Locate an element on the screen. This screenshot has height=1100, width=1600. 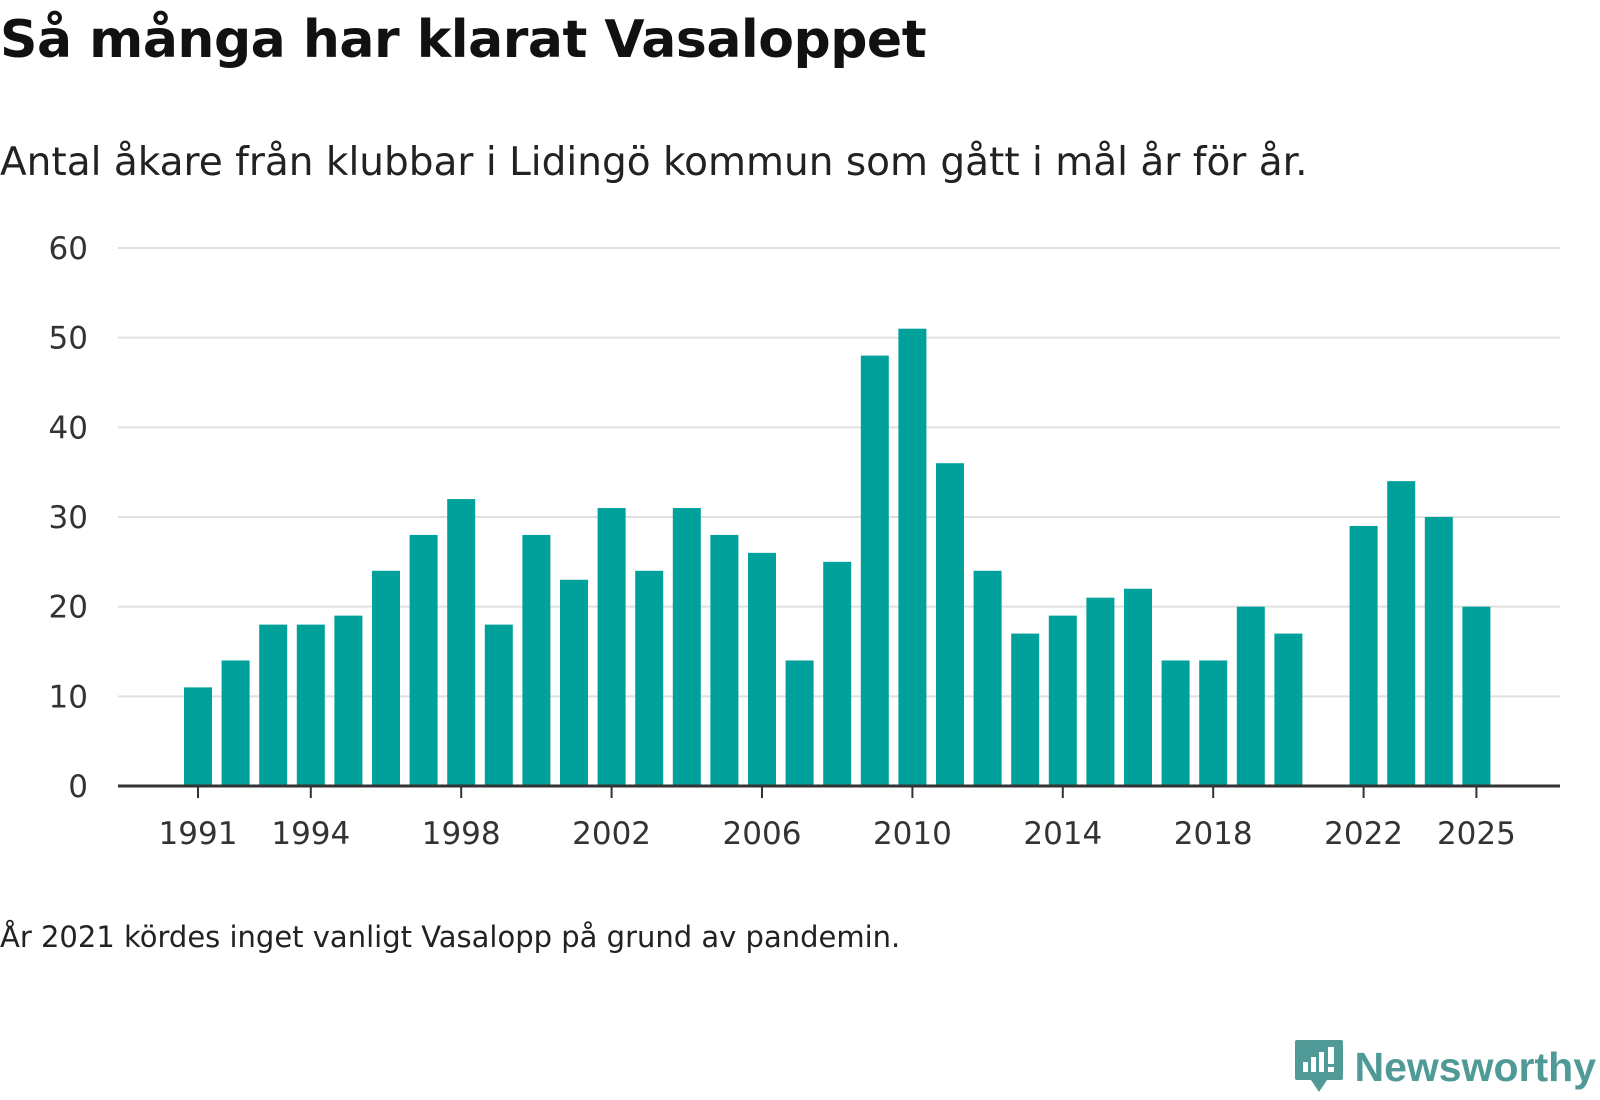
bar-2016 is located at coordinates (1138, 687).